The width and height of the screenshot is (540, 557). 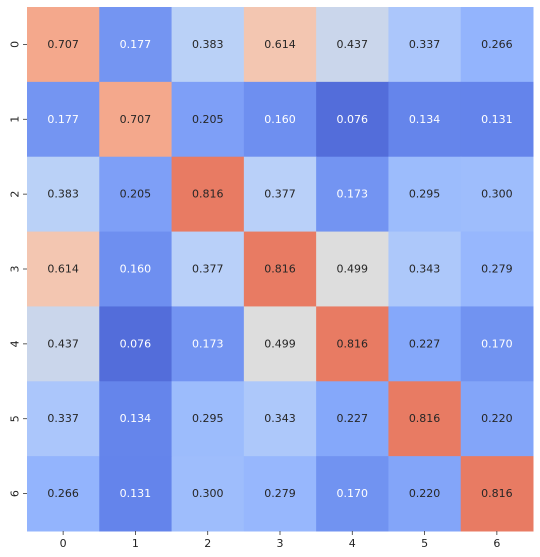 What do you see at coordinates (424, 543) in the screenshot?
I see `x-tick-label-5: 5` at bounding box center [424, 543].